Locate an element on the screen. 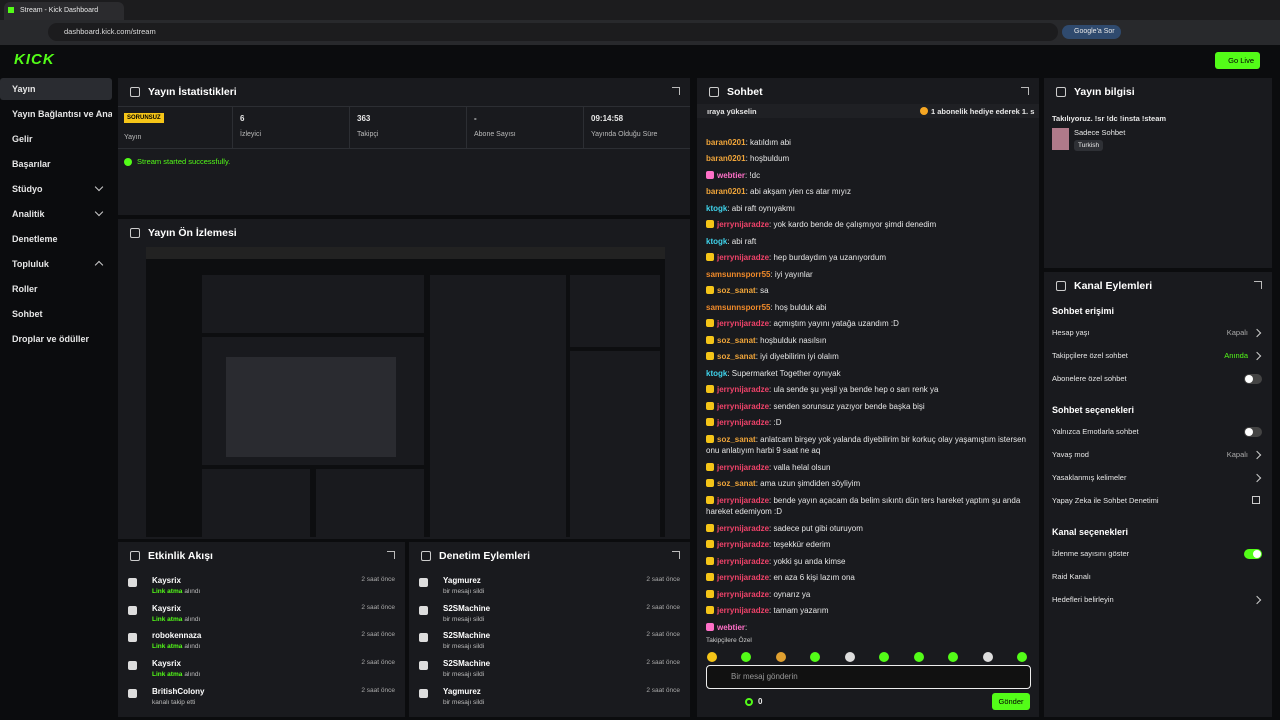  tab: Stream - Kick Dashboard is located at coordinates (64, 11).